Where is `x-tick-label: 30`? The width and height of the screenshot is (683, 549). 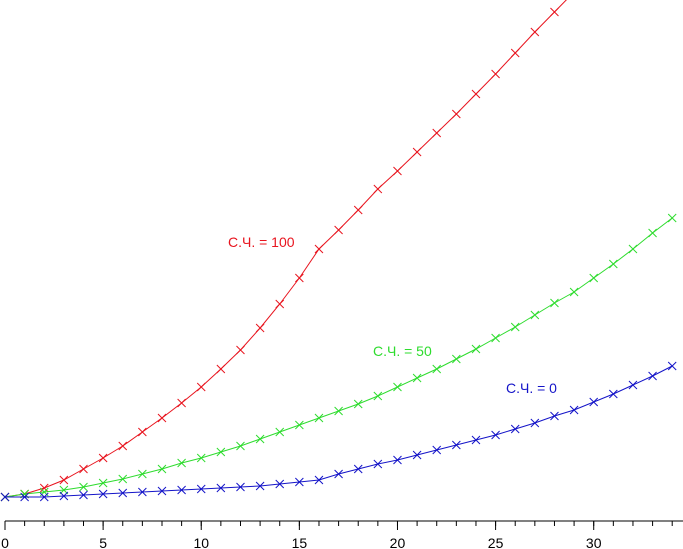
x-tick-label: 30 is located at coordinates (594, 542).